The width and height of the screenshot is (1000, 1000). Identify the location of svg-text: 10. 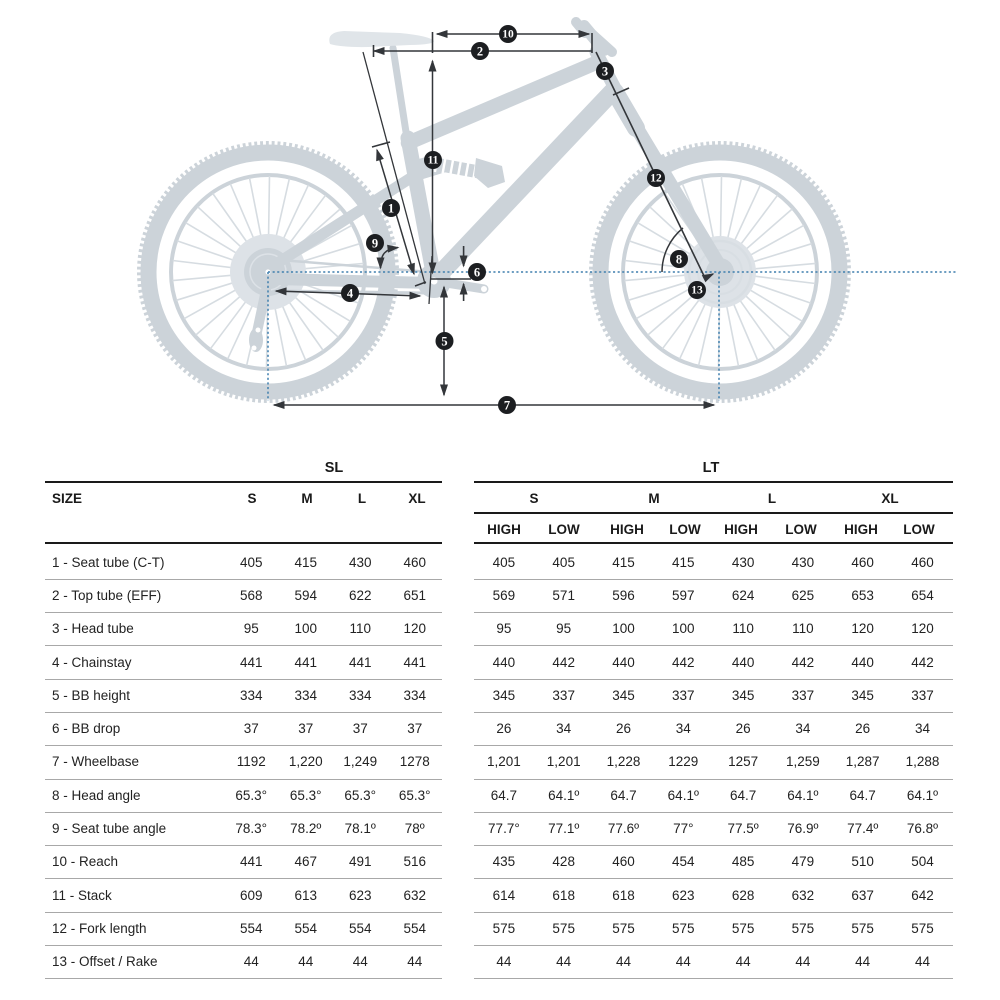
(508, 35).